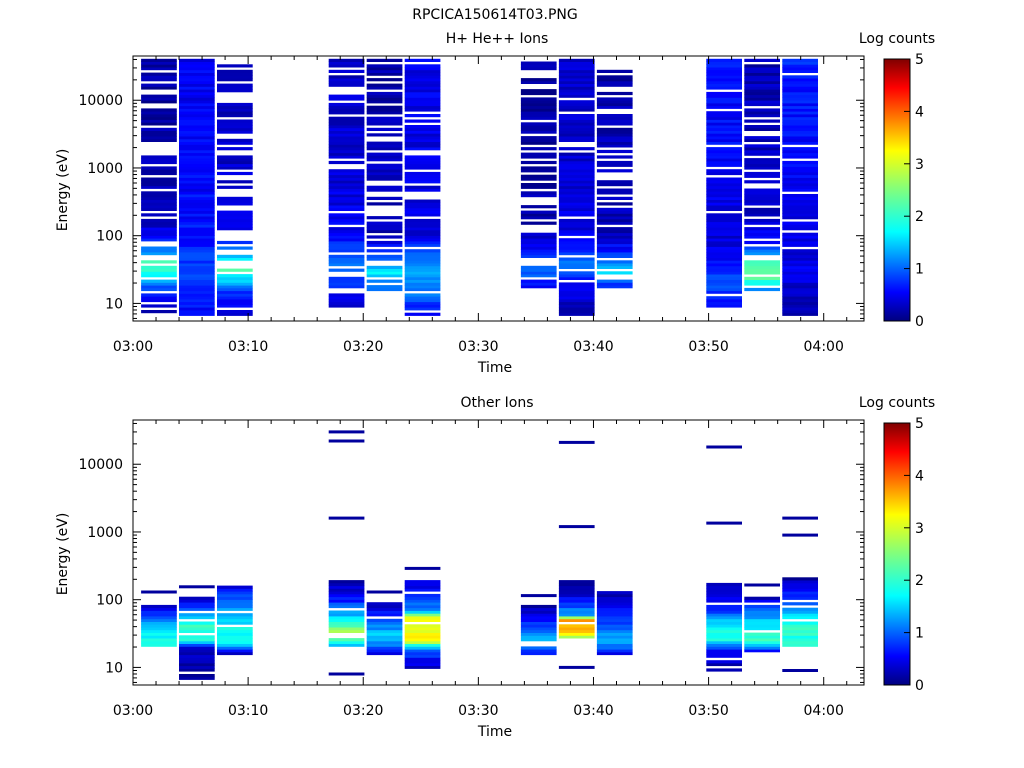 This screenshot has height=768, width=1024. I want to click on colorbar-tick-label: 2, so click(919, 581).